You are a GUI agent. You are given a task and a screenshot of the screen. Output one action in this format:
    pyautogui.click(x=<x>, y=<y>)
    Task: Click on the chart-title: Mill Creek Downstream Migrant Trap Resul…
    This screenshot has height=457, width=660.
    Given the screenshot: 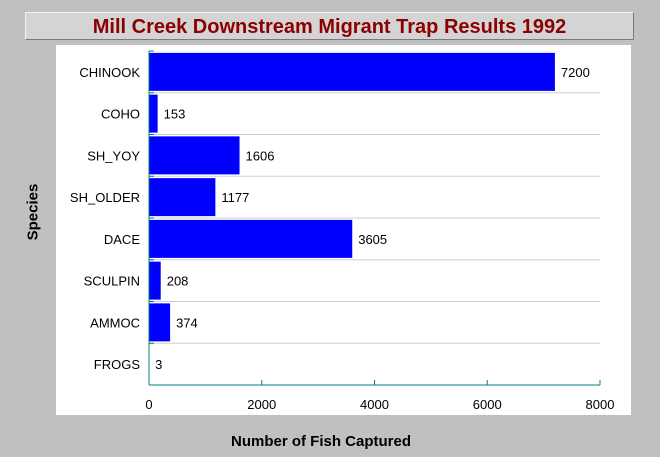 What is the action you would take?
    pyautogui.click(x=329, y=27)
    